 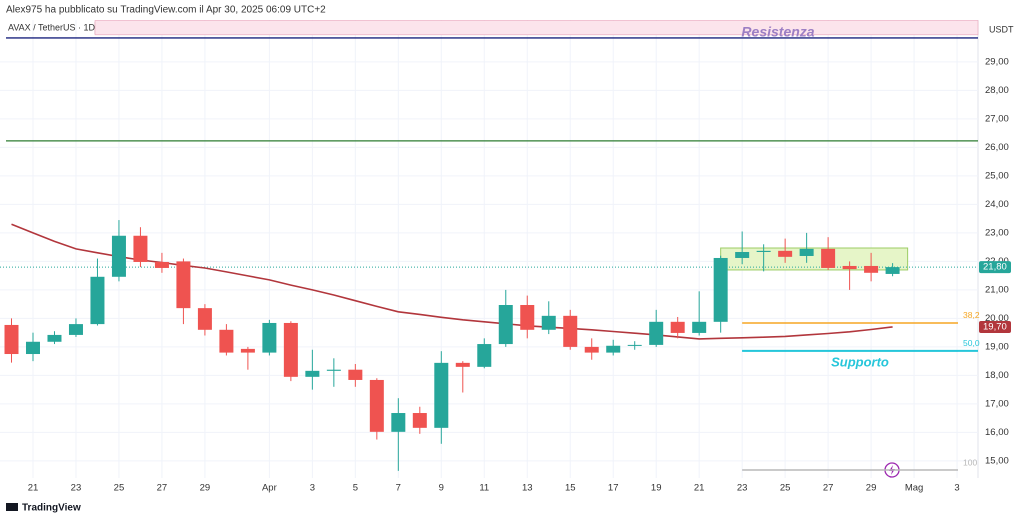 I want to click on brand-name: TradingView, so click(x=51, y=508).